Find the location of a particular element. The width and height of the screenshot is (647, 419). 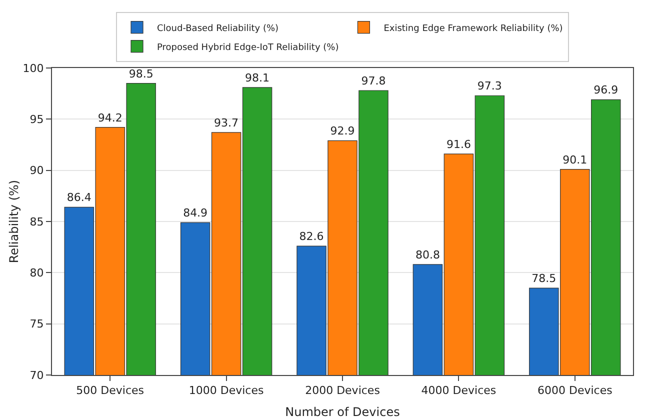

y-axis-title: Reliability (%) is located at coordinates (14, 222).